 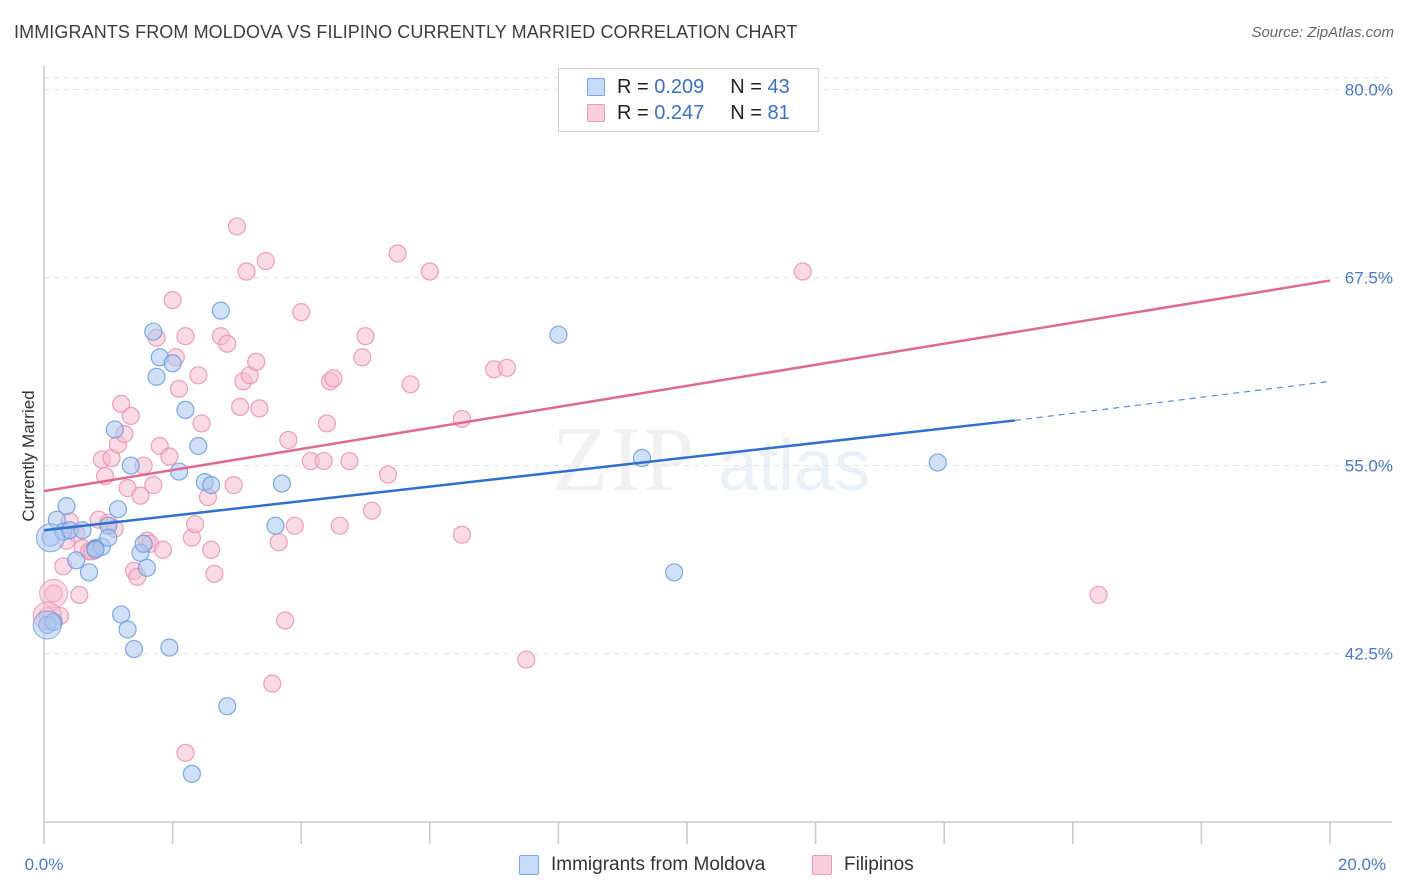 I want to click on y-tick-label: 55.0%, so click(x=1369, y=466).